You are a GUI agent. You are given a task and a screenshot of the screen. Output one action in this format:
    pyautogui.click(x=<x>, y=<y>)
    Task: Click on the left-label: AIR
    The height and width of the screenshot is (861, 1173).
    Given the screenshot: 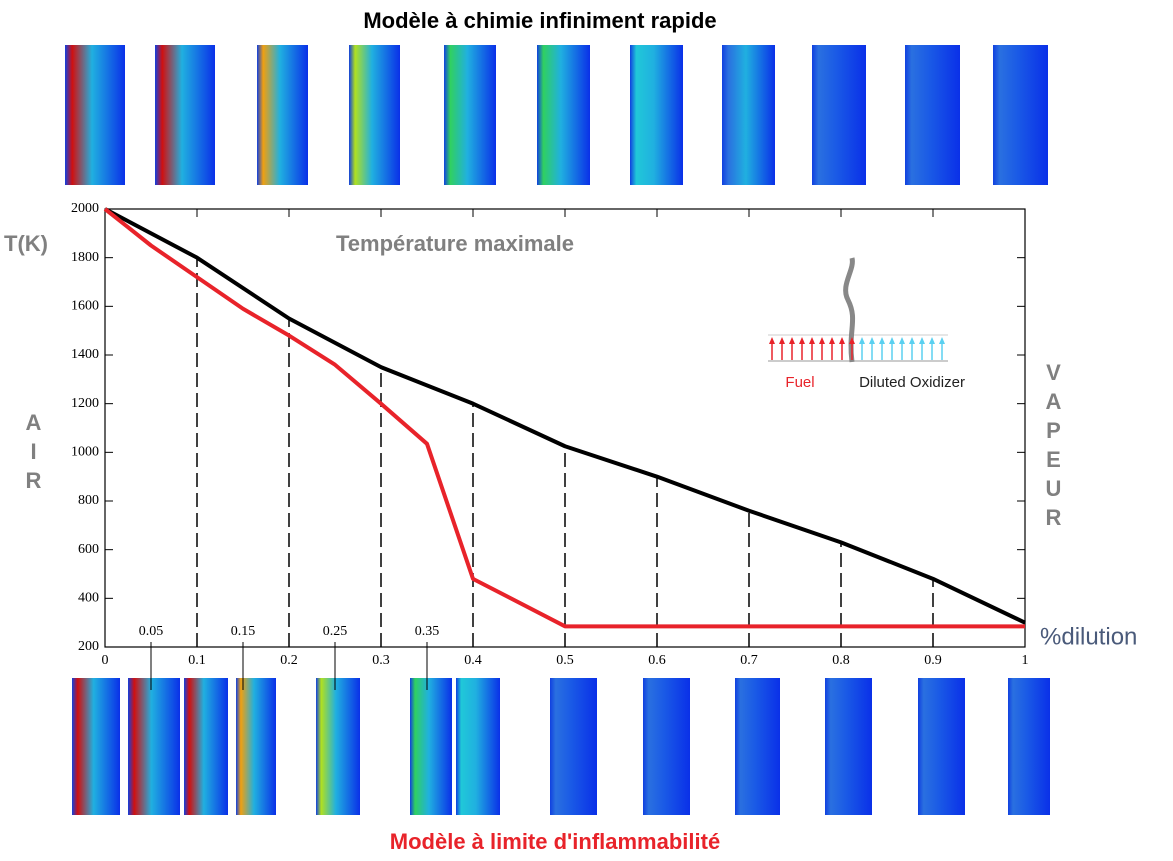 What is the action you would take?
    pyautogui.click(x=33, y=453)
    